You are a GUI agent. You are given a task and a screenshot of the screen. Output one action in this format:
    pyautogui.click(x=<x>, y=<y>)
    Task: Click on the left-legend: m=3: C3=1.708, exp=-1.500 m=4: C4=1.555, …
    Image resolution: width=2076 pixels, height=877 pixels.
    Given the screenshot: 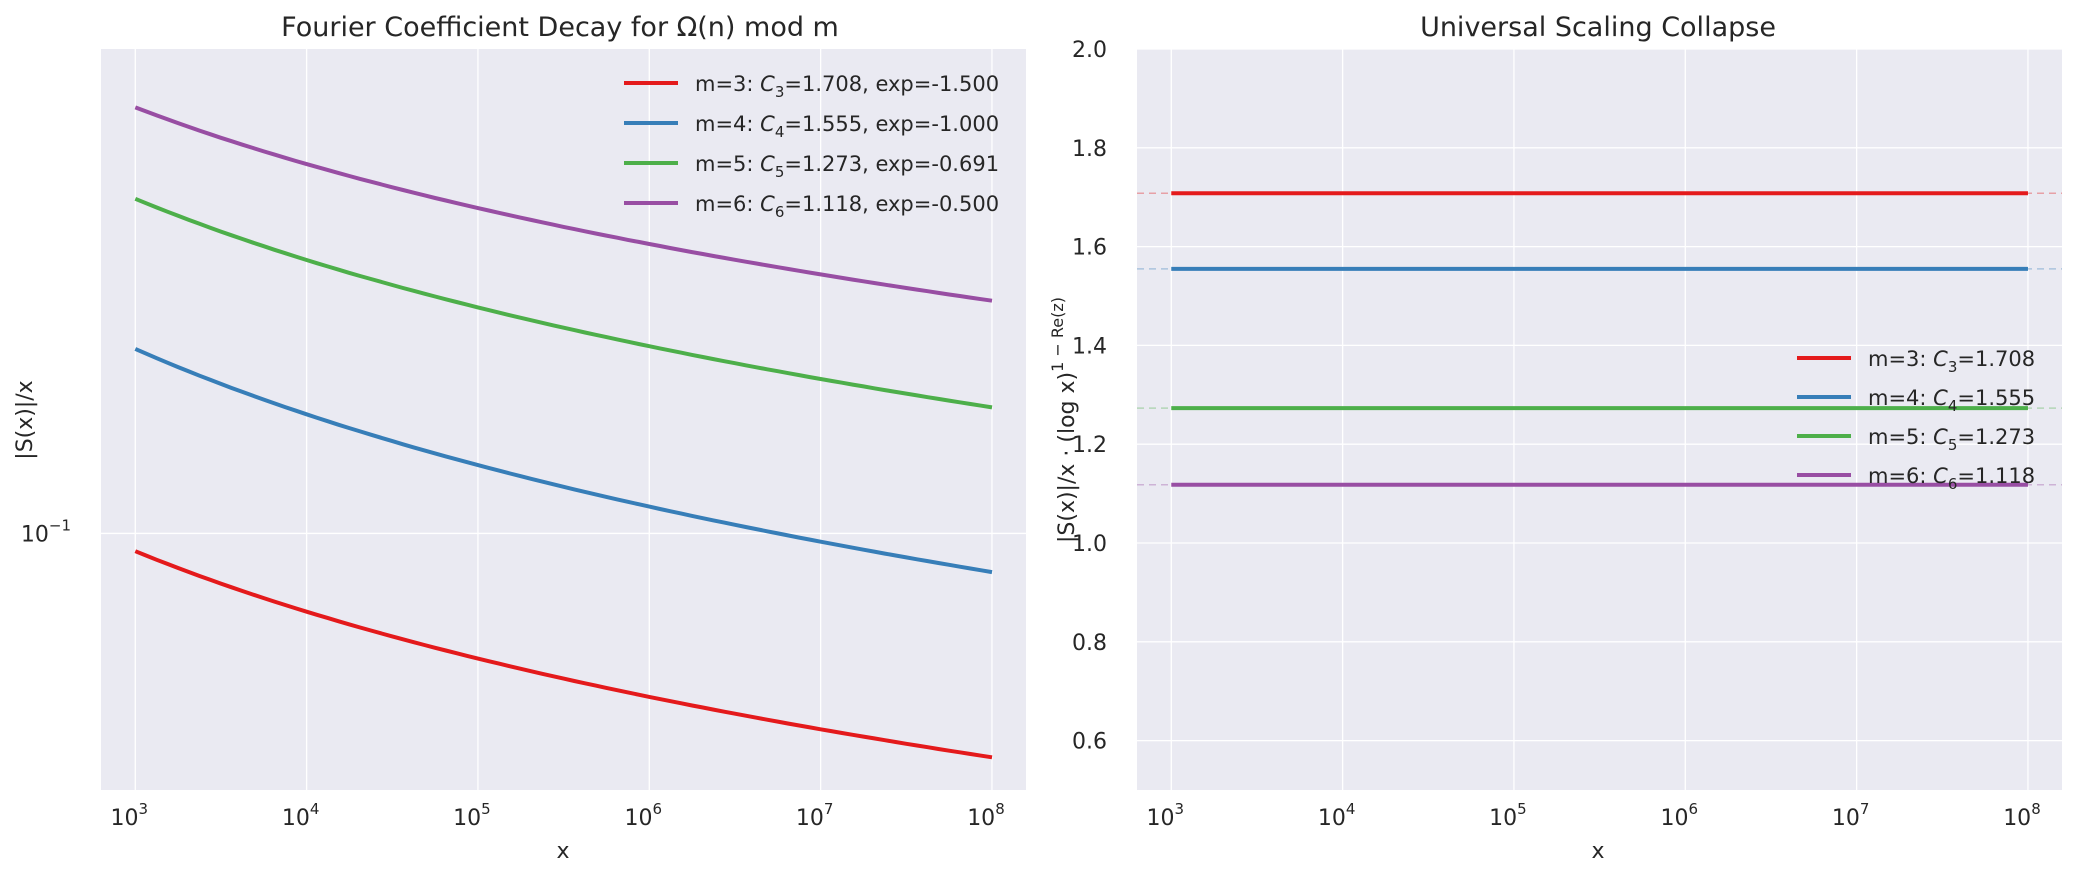 What is the action you would take?
    pyautogui.click(x=811, y=146)
    